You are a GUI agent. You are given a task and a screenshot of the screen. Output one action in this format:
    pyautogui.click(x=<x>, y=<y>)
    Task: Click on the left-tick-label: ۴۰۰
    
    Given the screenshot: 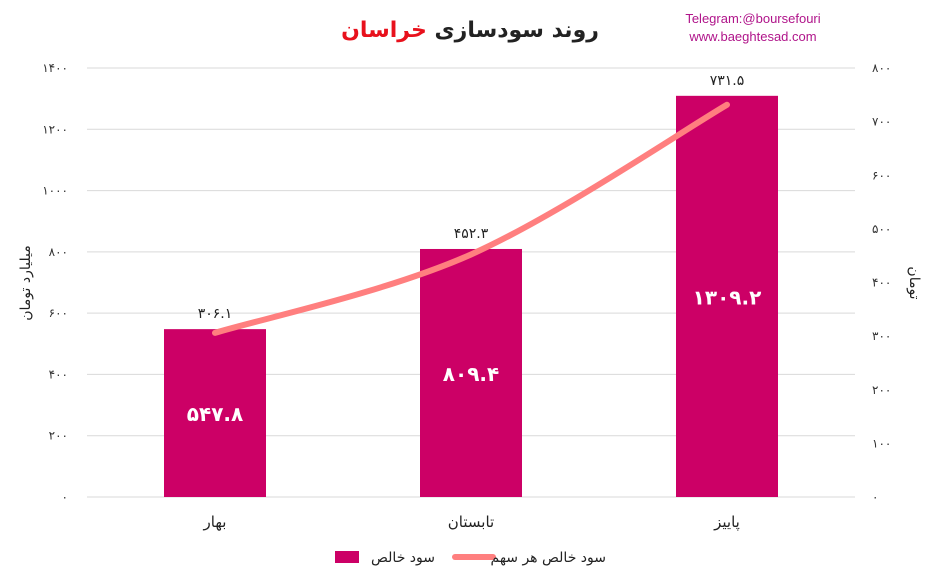 What is the action you would take?
    pyautogui.click(x=58, y=374)
    